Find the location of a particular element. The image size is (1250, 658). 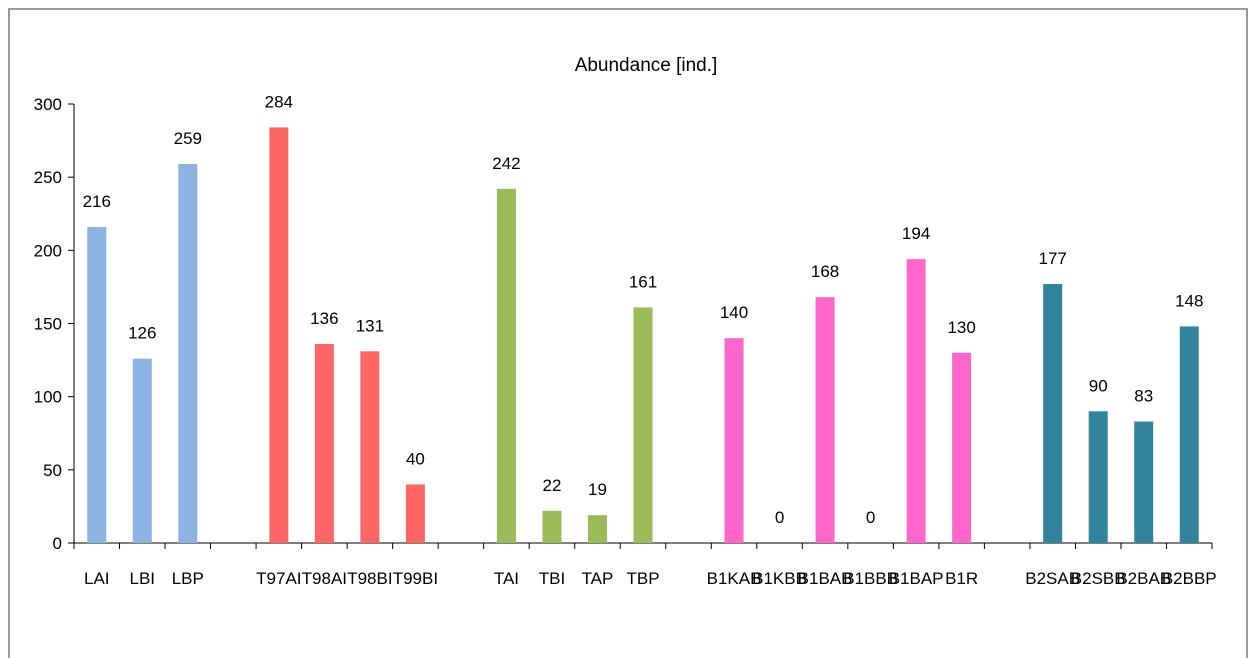

data-label: 242 is located at coordinates (506, 163).